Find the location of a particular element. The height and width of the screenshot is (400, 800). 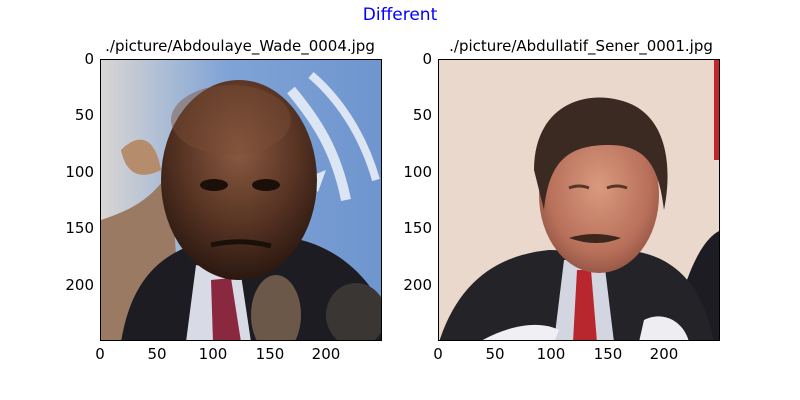

figure-title: Different is located at coordinates (400, 15).